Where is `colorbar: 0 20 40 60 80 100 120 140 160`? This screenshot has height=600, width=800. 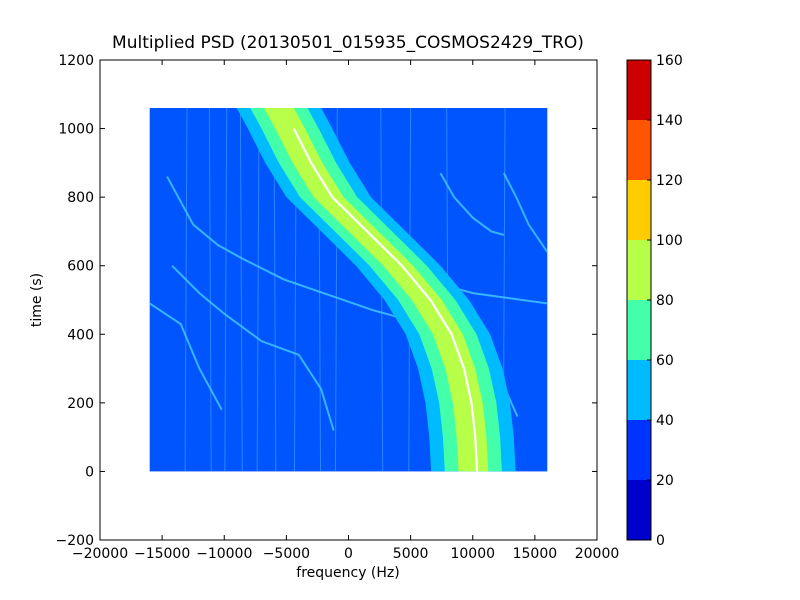 colorbar: 0 20 40 60 80 100 120 140 160 is located at coordinates (654, 301).